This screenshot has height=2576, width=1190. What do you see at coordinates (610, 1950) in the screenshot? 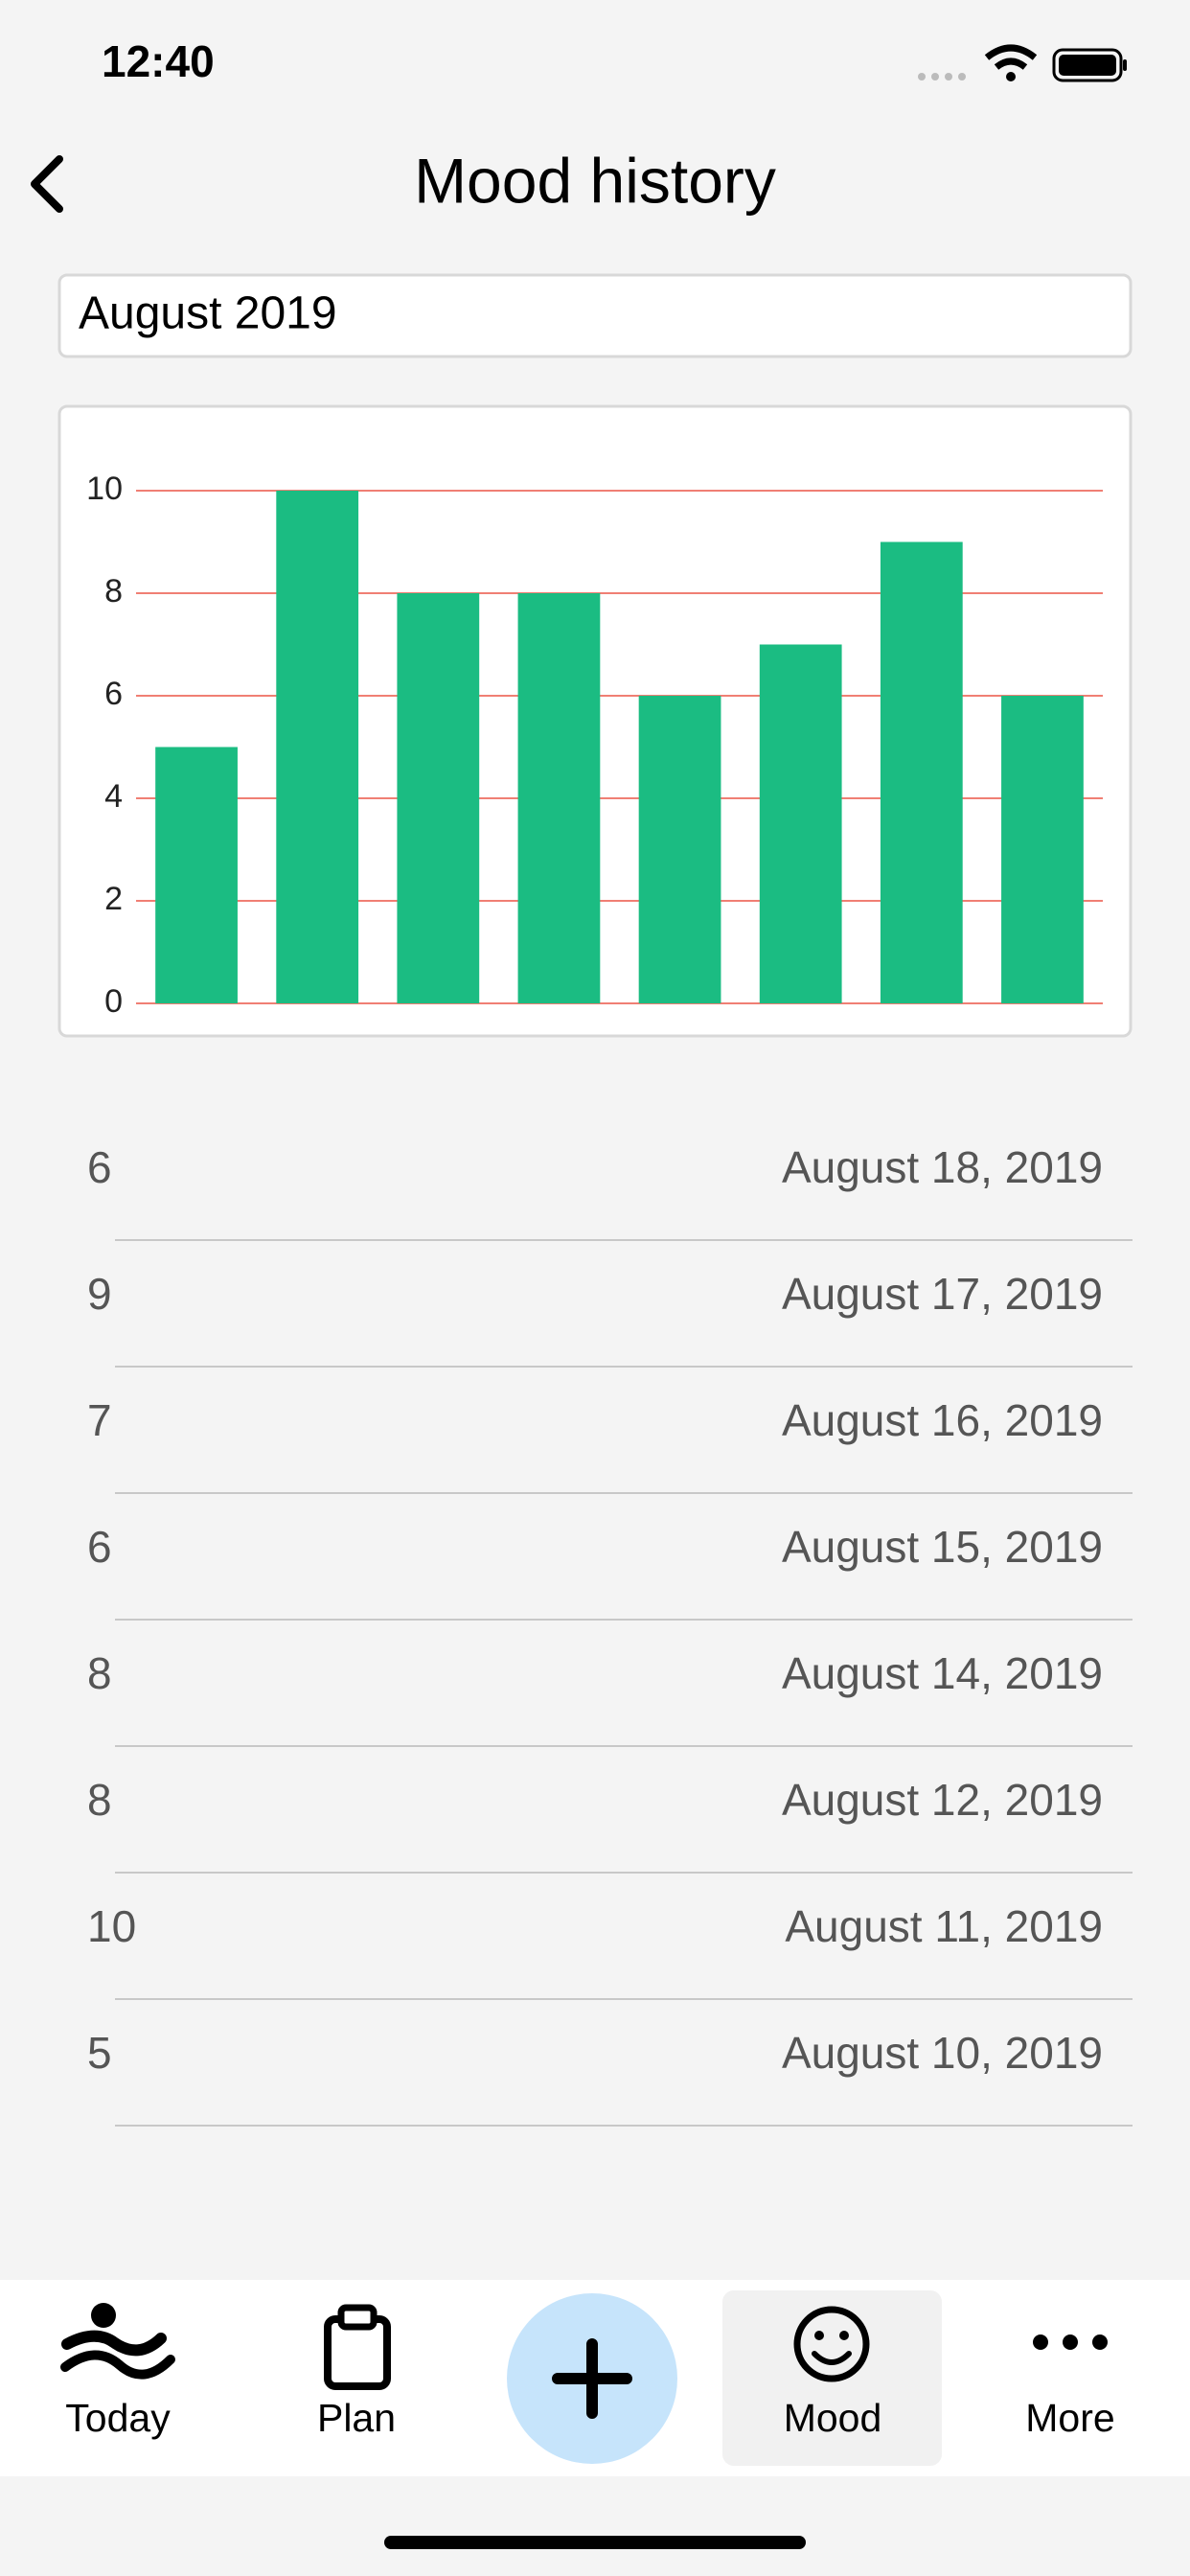
I see `mood-entry: 10 August 11, 2019` at bounding box center [610, 1950].